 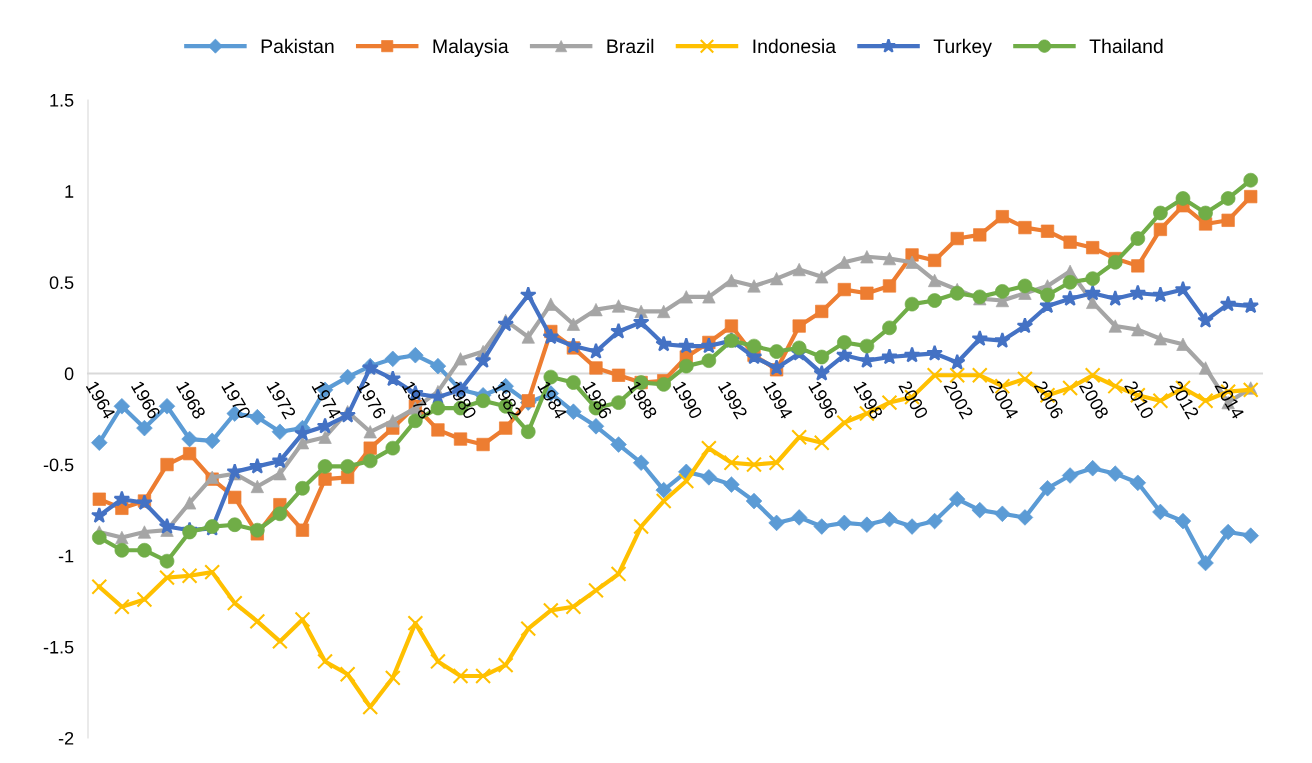 What do you see at coordinates (58, 647) in the screenshot?
I see `y-tick-label: -1.5` at bounding box center [58, 647].